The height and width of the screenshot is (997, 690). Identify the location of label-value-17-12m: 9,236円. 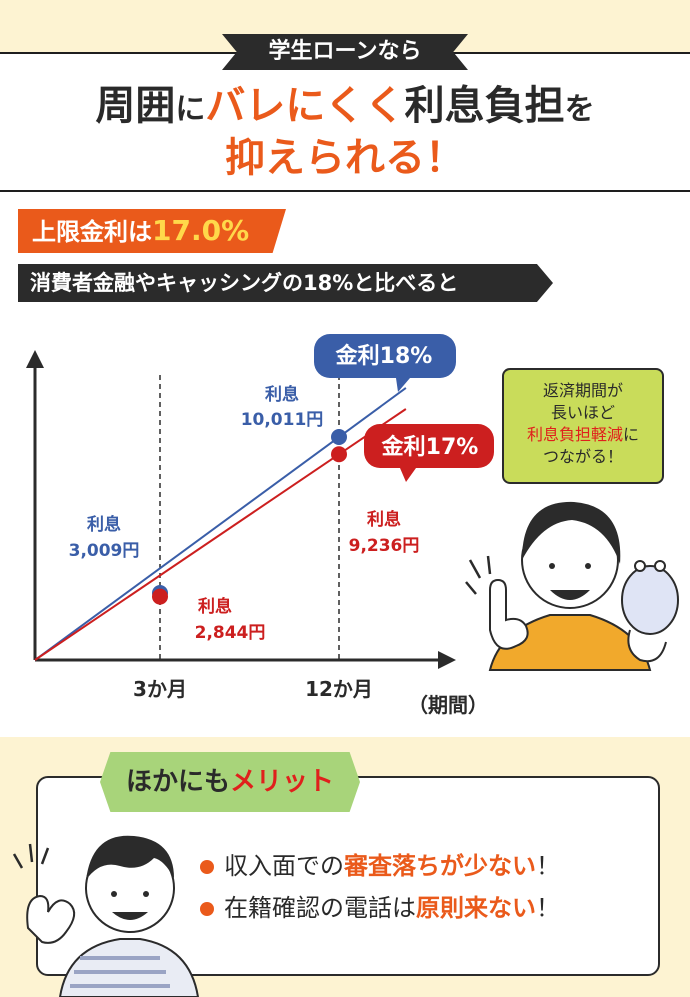
(384, 546).